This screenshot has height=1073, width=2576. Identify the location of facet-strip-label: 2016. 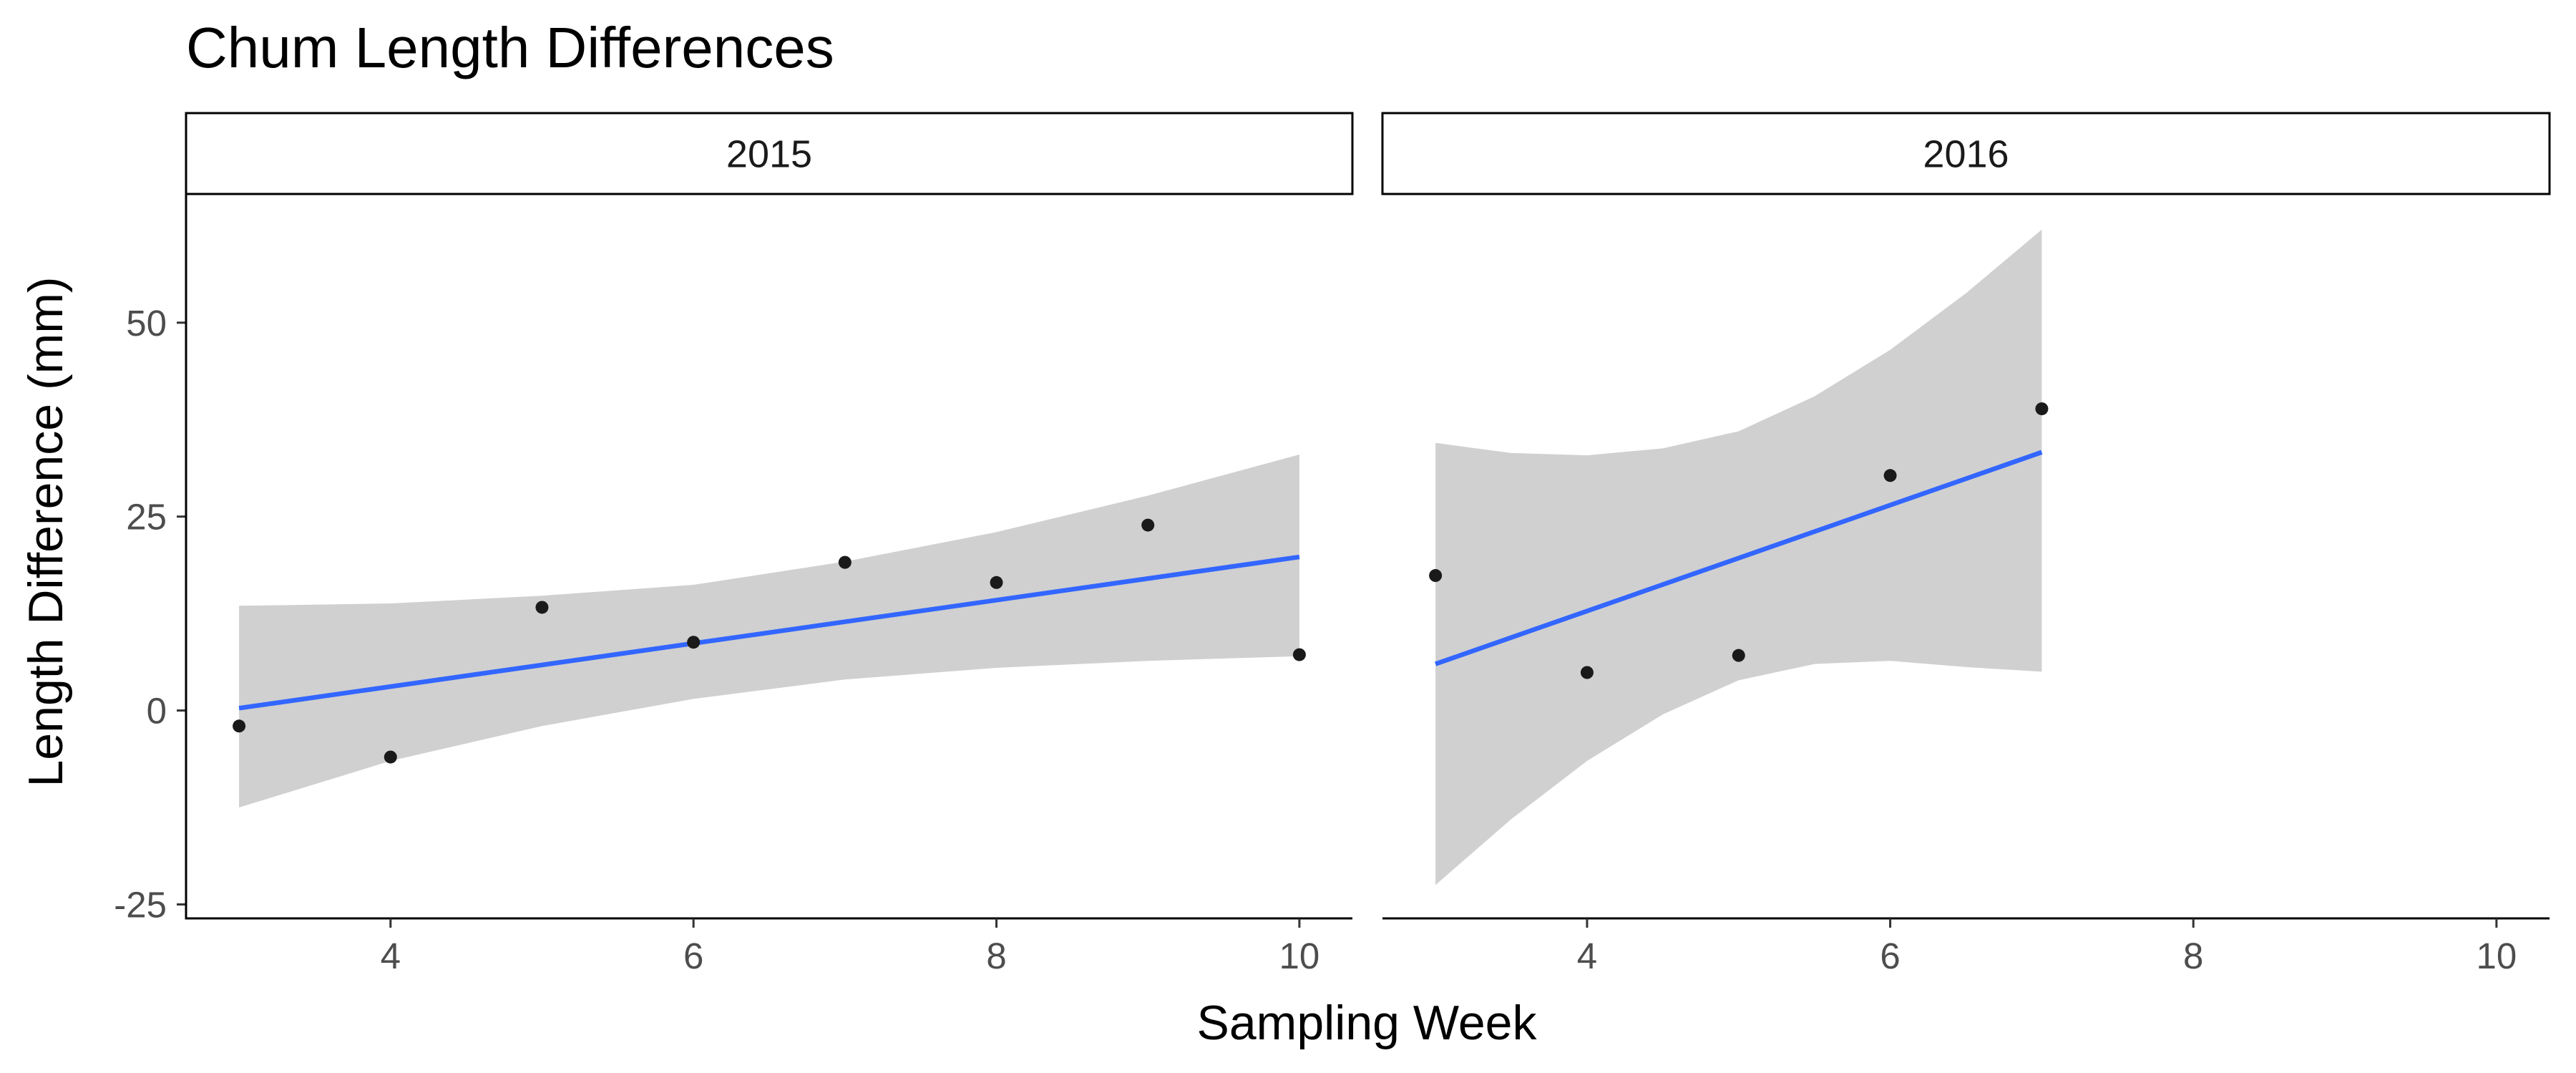
(1966, 154).